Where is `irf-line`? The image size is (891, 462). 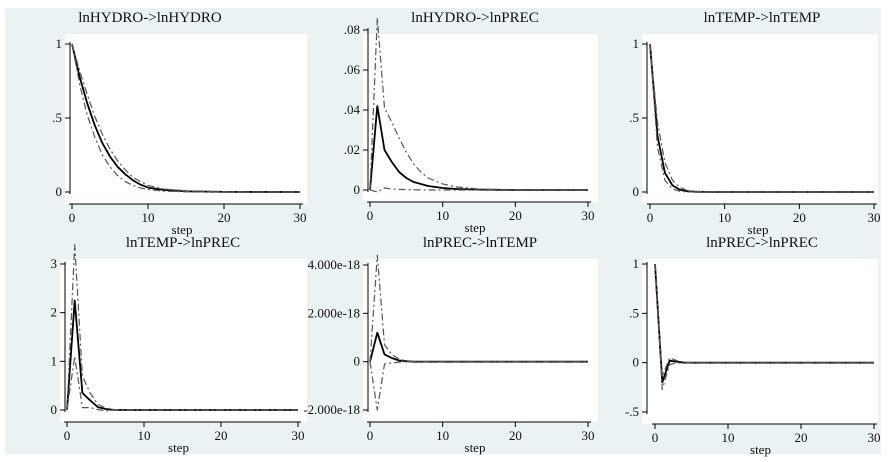 irf-line is located at coordinates (761, 118).